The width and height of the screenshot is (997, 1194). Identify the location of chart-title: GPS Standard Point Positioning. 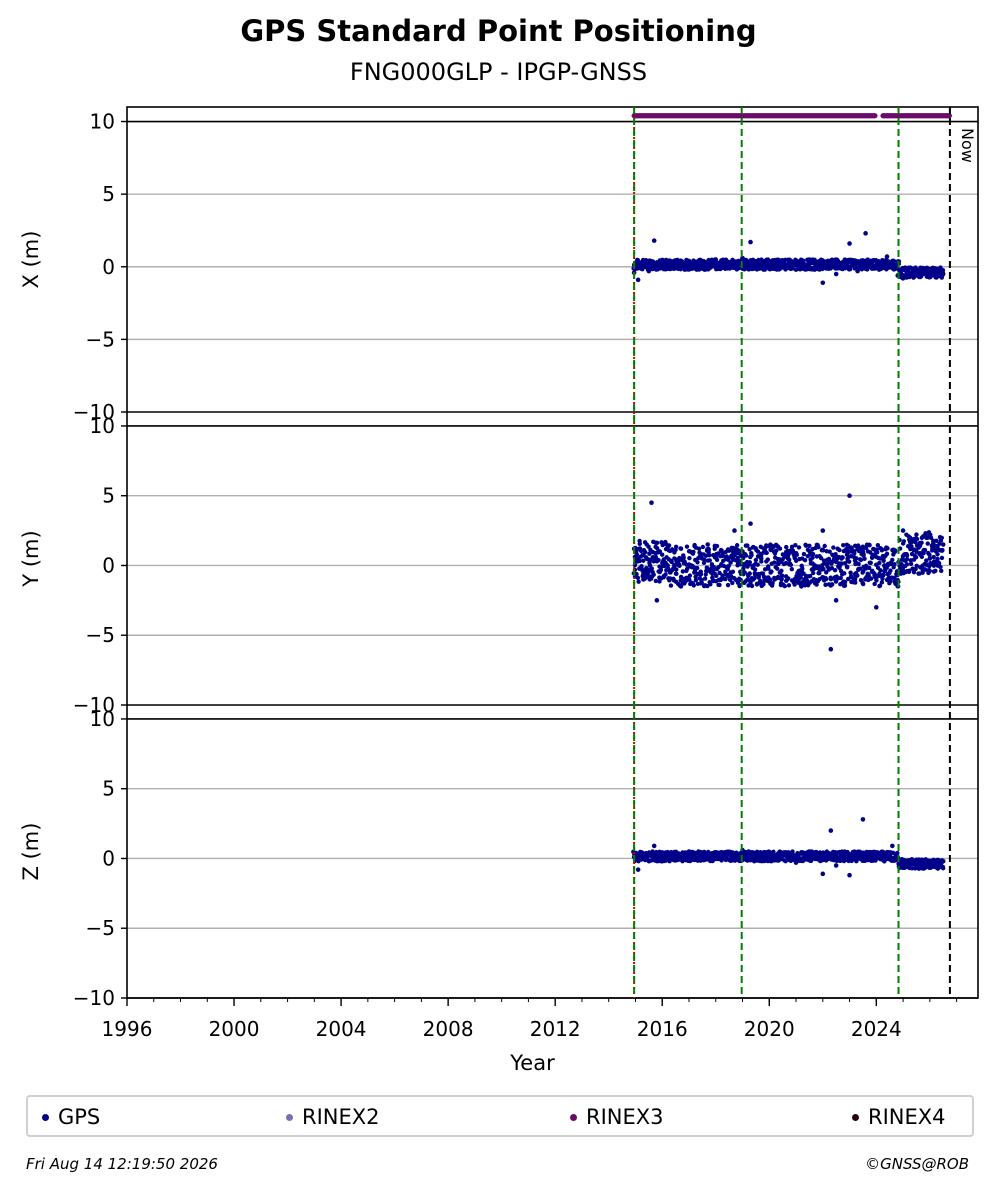
(498, 31).